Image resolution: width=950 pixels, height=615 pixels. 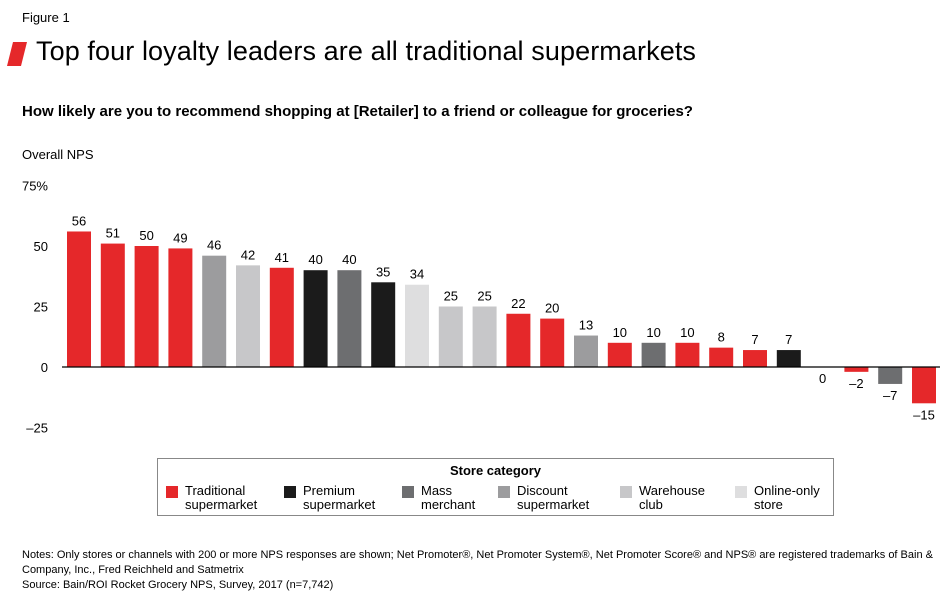 I want to click on bar-value-label: 34, so click(x=417, y=274).